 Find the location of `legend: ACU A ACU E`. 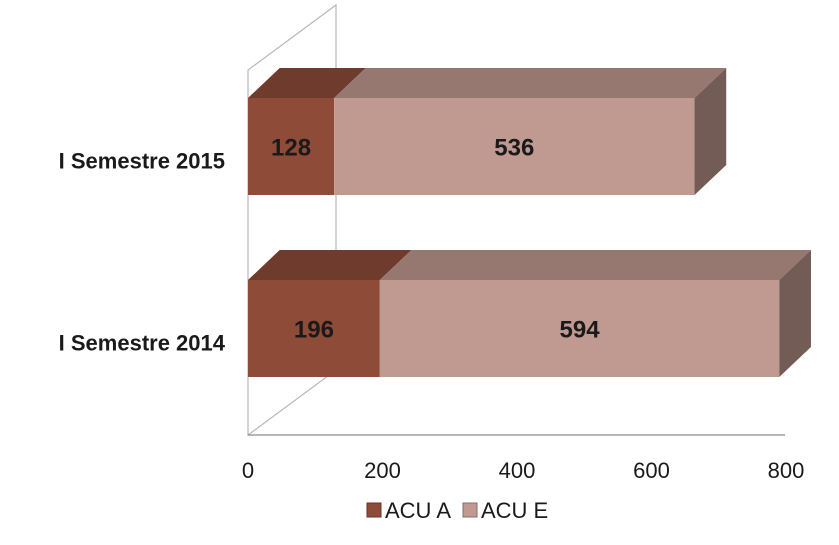

legend: ACU A ACU E is located at coordinates (457, 510).